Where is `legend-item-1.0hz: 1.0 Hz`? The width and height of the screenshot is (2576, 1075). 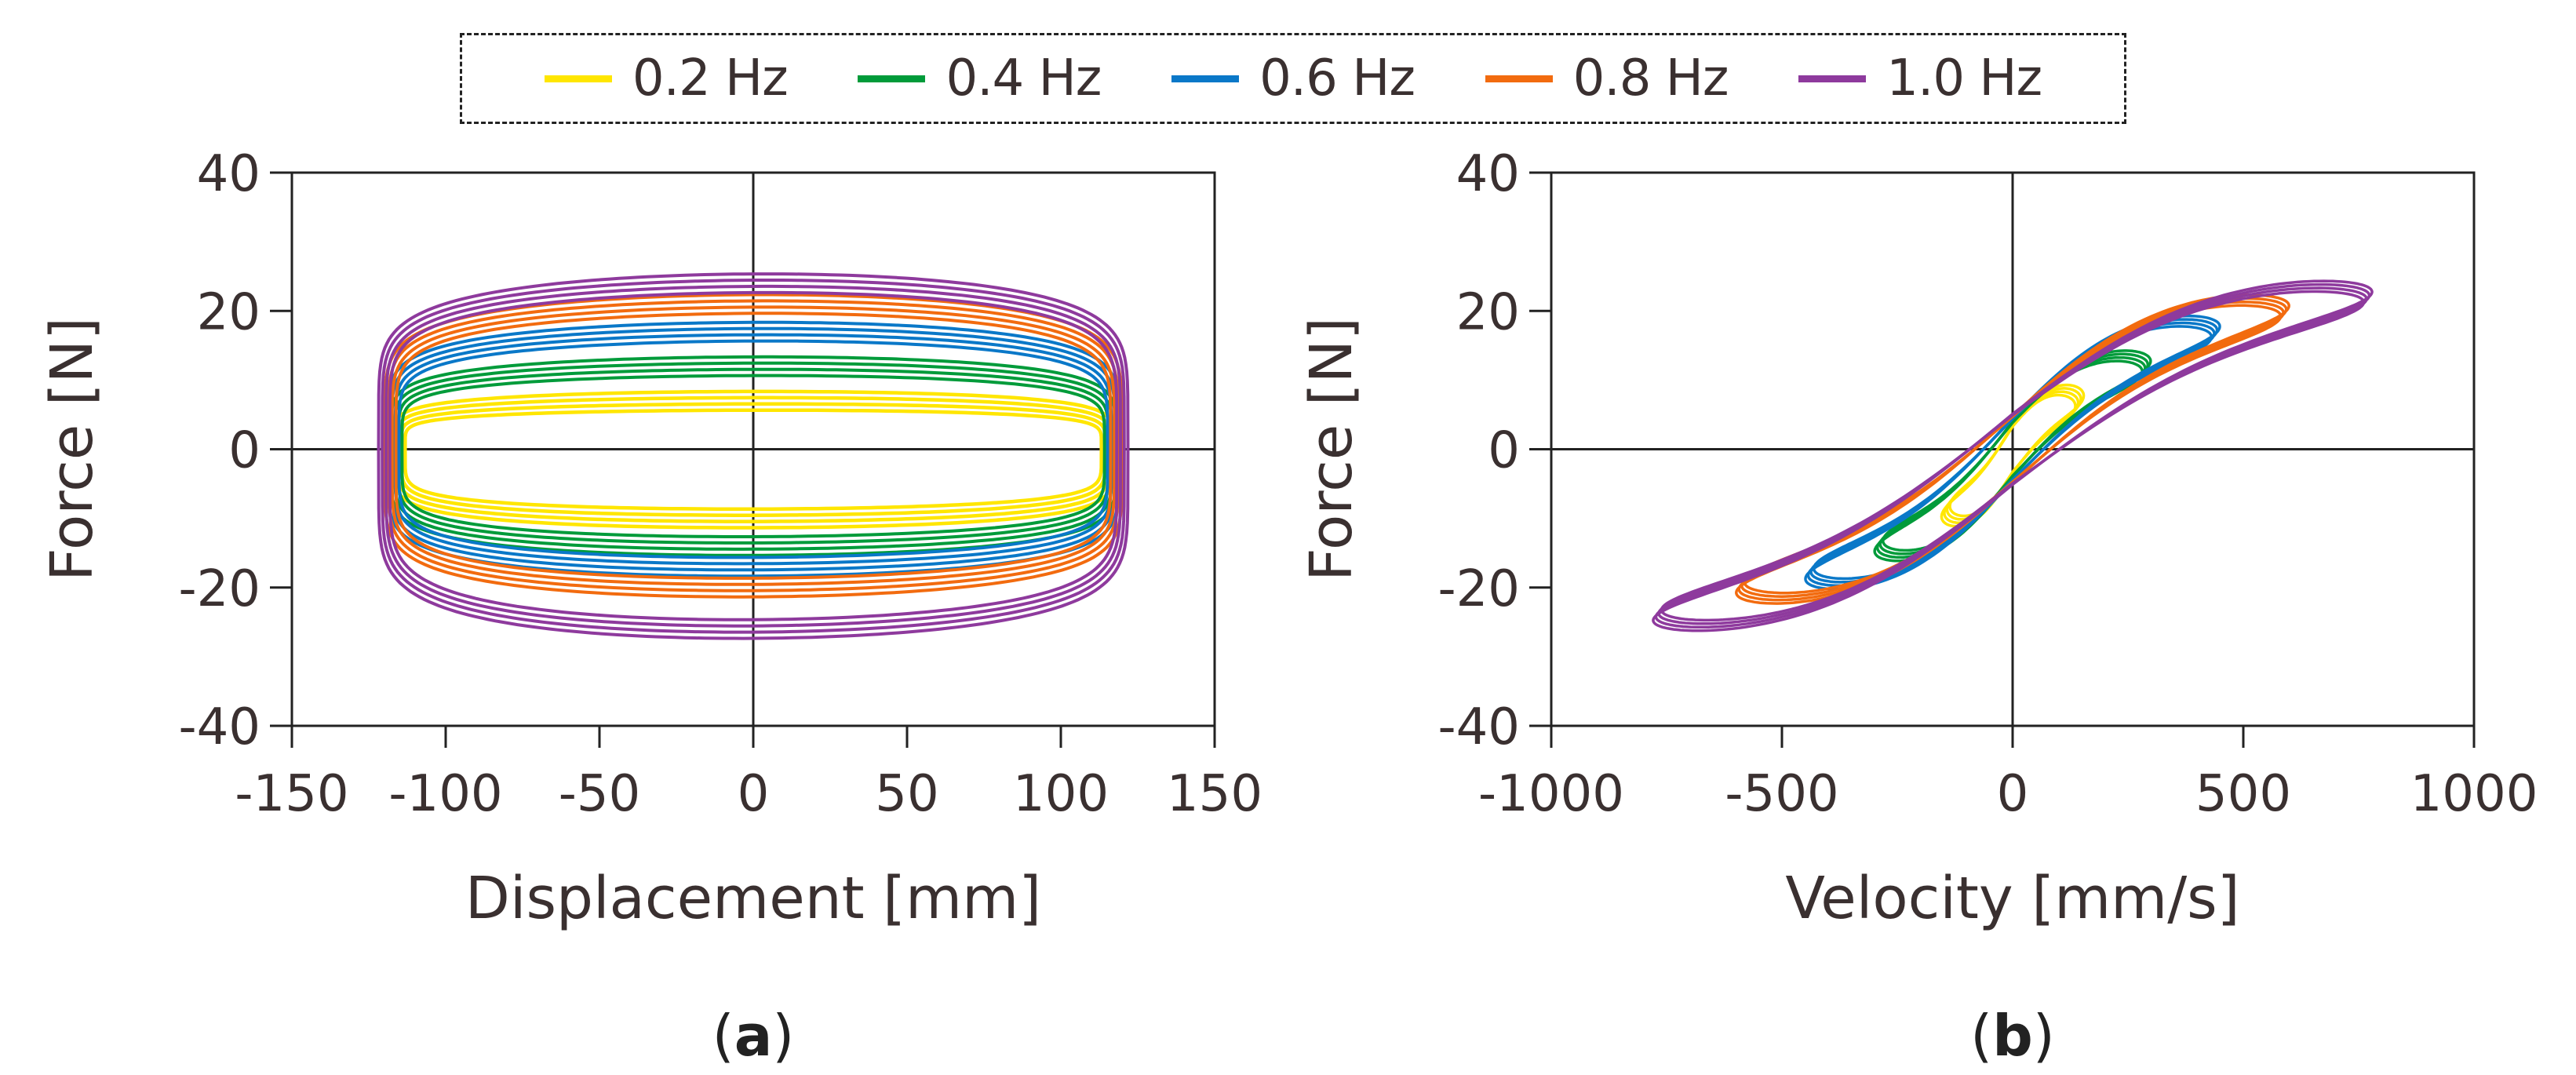
legend-item-1.0hz: 1.0 Hz is located at coordinates (1920, 78).